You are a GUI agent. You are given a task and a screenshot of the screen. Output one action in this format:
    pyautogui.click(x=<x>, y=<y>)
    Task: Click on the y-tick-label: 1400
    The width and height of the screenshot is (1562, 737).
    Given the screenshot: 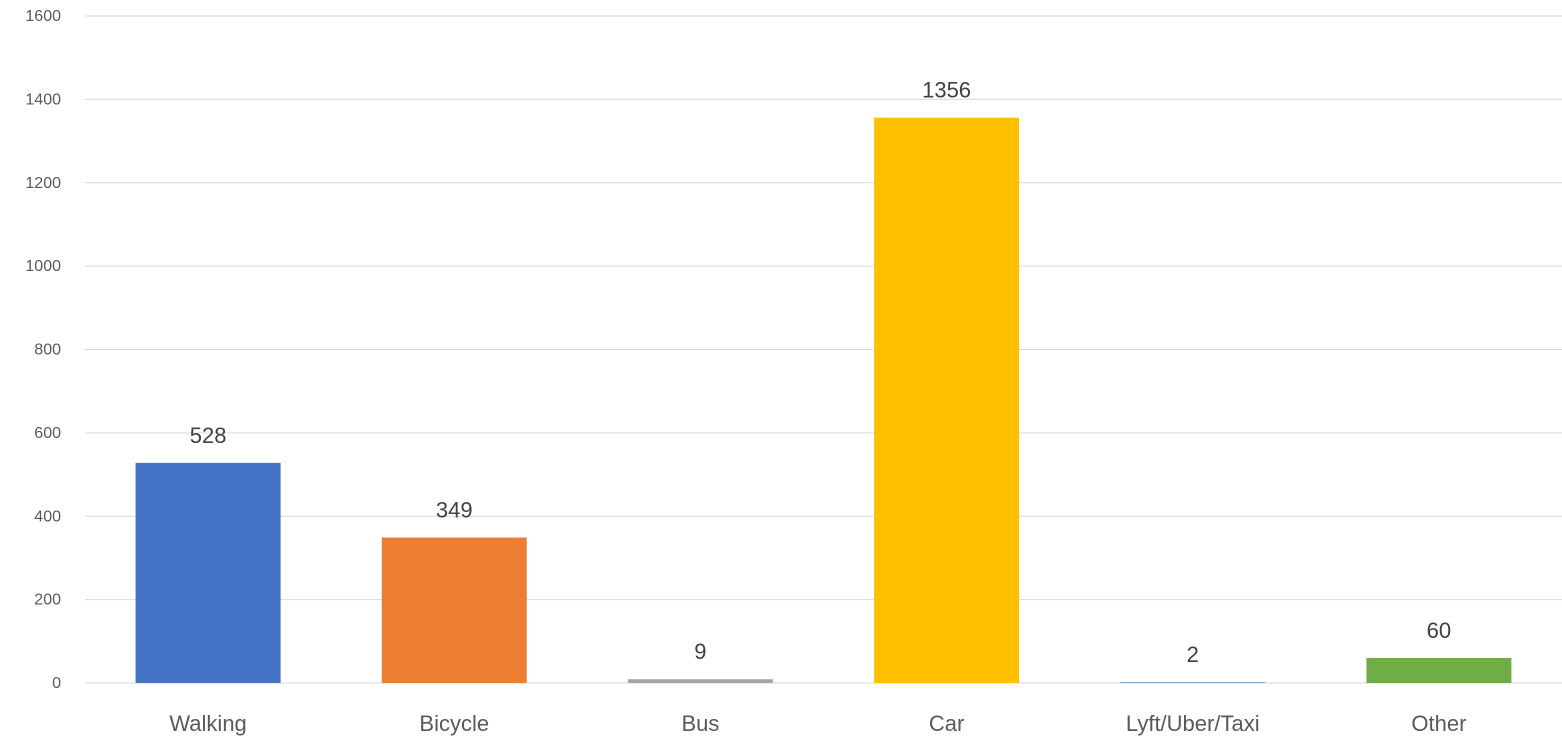 What is the action you would take?
    pyautogui.click(x=43, y=99)
    